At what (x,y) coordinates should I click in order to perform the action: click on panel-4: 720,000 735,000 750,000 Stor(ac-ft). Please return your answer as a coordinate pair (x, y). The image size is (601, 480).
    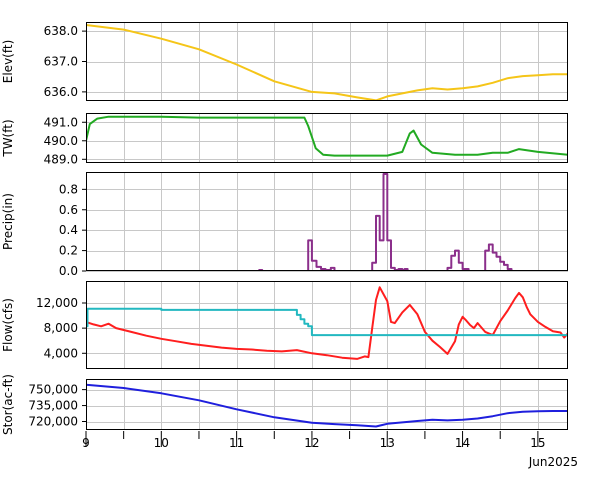
    Looking at the image, I should click on (284, 404).